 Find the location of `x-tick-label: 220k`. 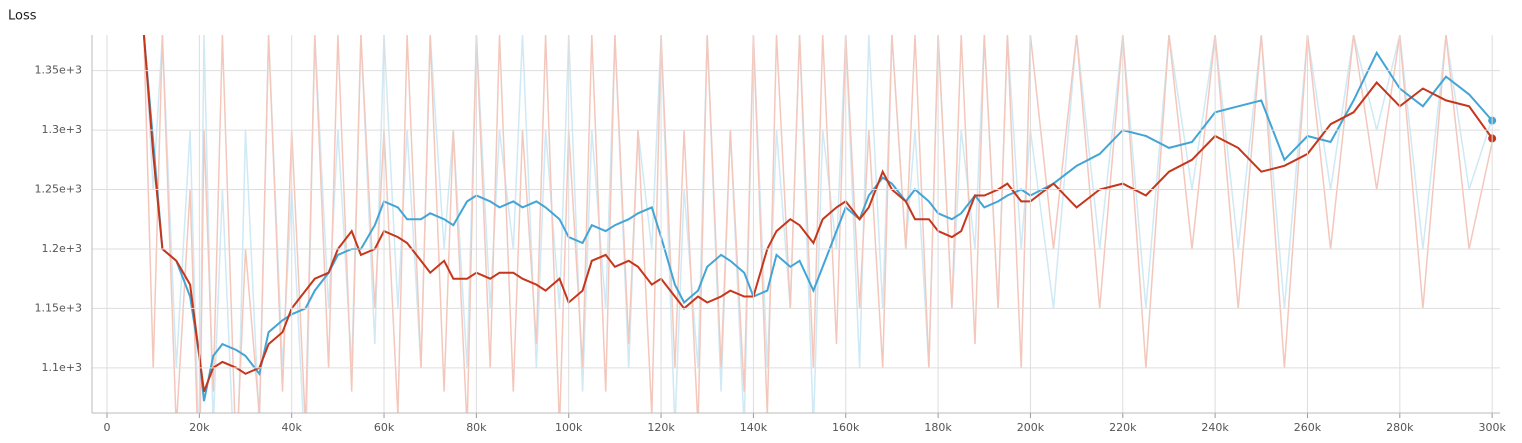

x-tick-label: 220k is located at coordinates (1123, 427).